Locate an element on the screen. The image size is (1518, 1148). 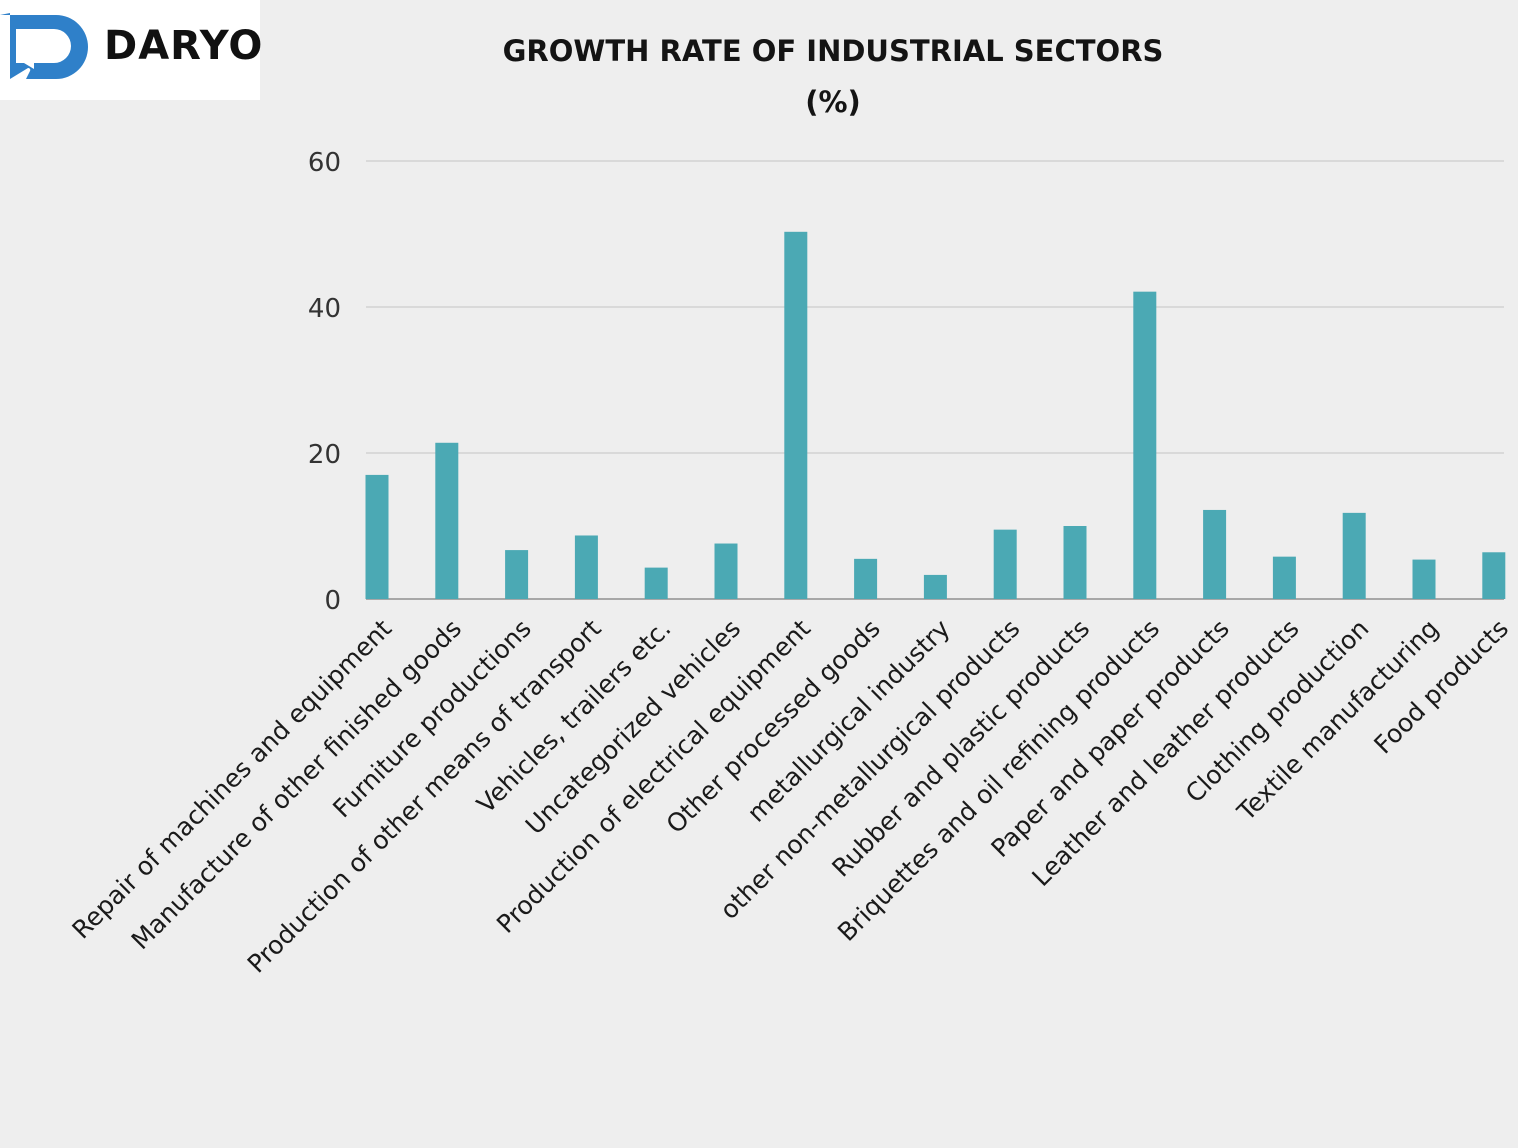
y-tick-label: 60 is located at coordinates (324, 163).